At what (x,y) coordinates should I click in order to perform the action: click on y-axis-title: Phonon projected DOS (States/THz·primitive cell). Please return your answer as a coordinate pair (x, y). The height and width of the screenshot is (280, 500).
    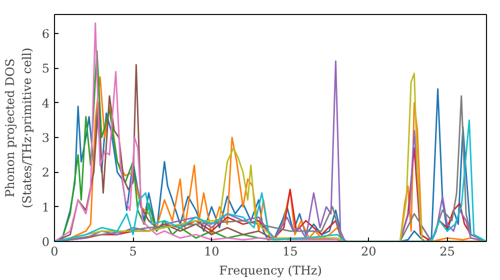
    Looking at the image, I should click on (18, 128).